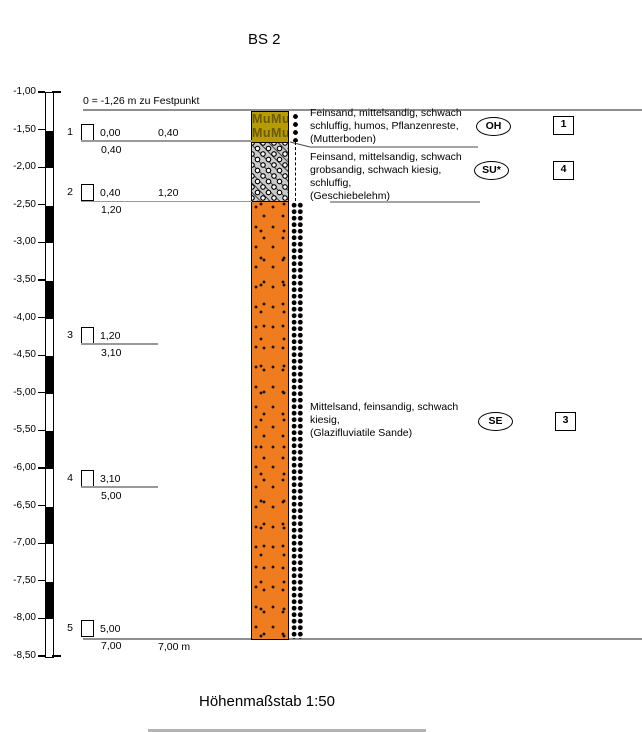 The height and width of the screenshot is (732, 642). I want to click on layer-number-box: 1, so click(563, 125).